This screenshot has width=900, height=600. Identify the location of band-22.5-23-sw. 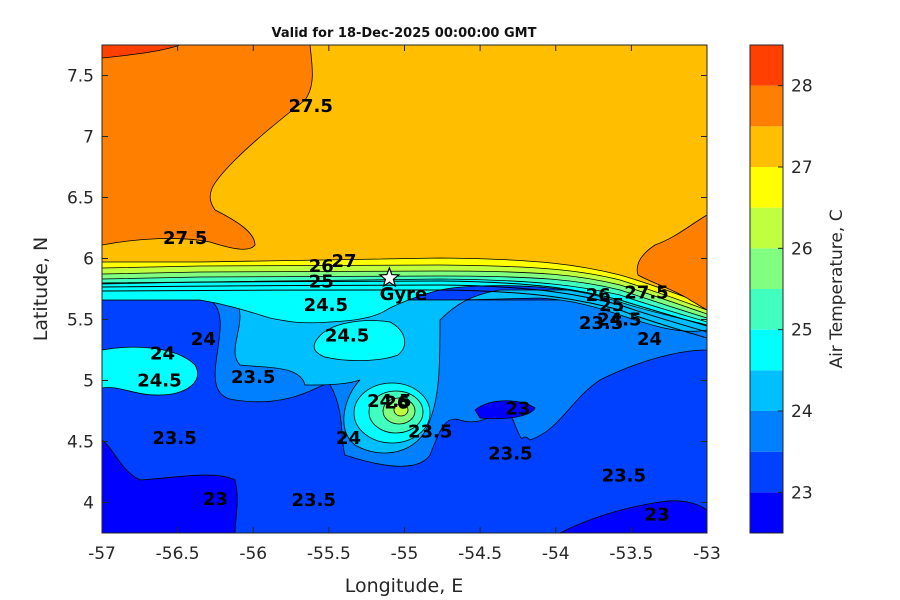
(170, 486).